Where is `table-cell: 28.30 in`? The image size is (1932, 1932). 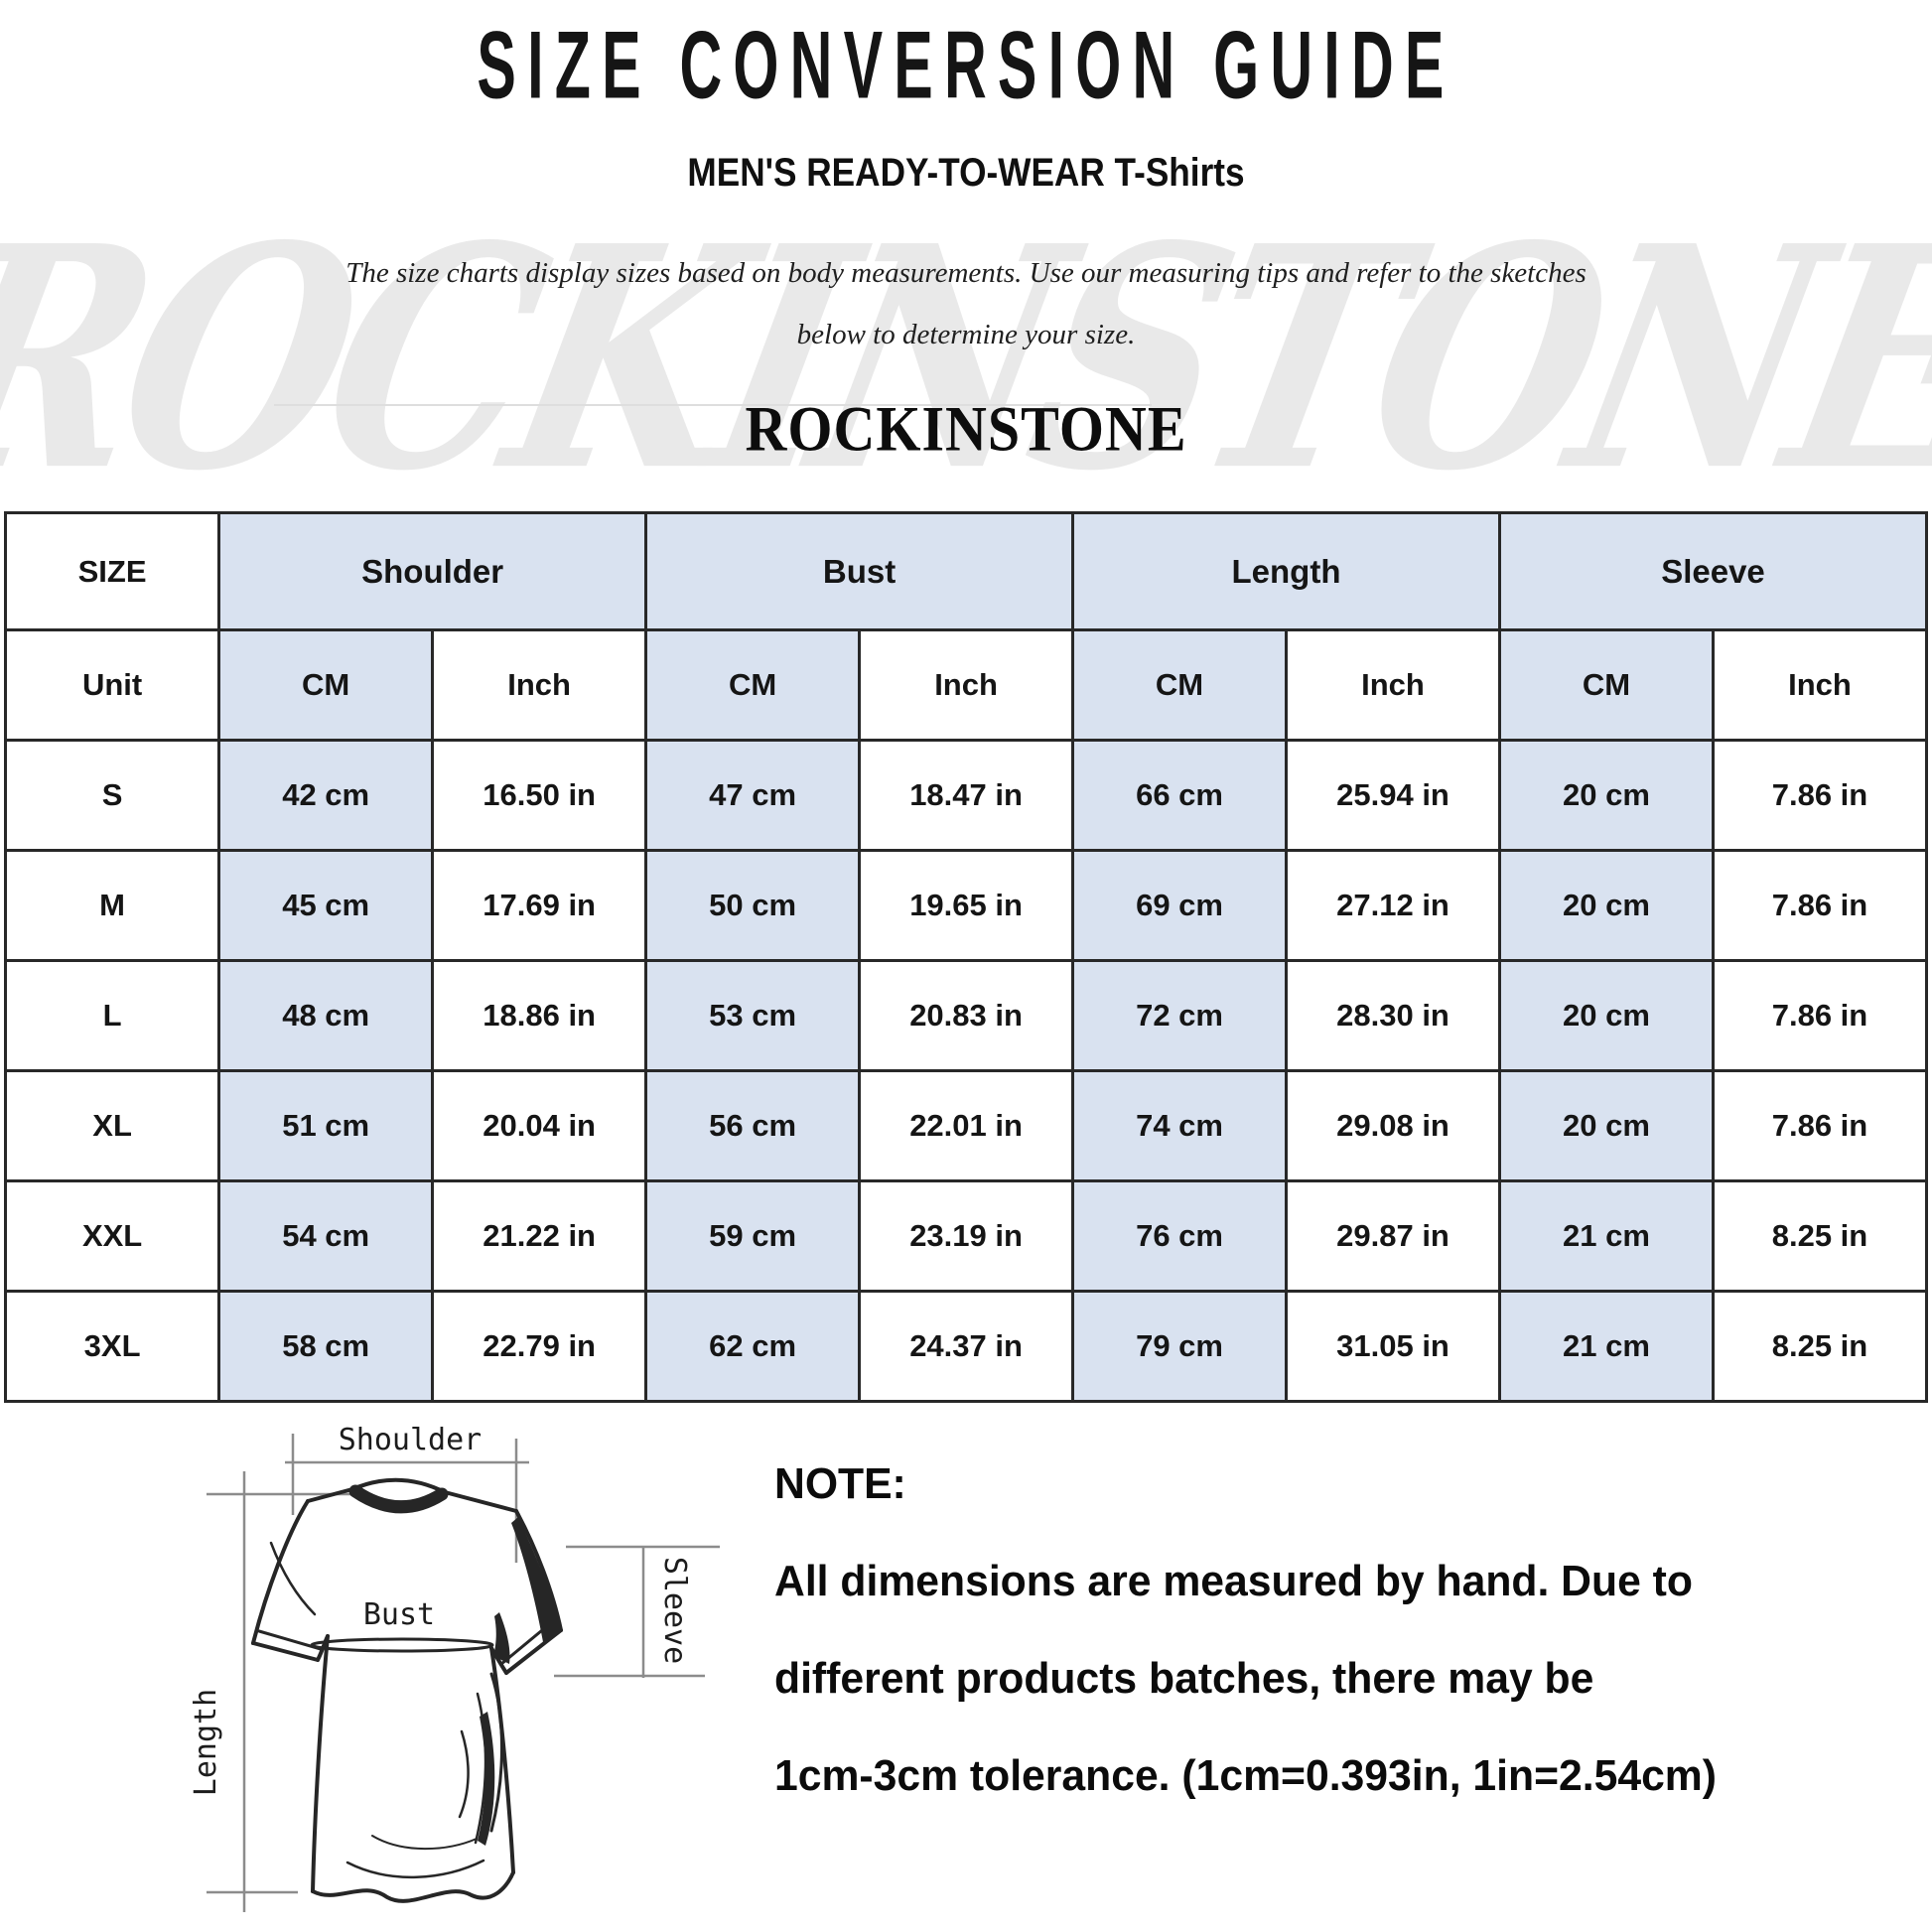 table-cell: 28.30 in is located at coordinates (1393, 1016).